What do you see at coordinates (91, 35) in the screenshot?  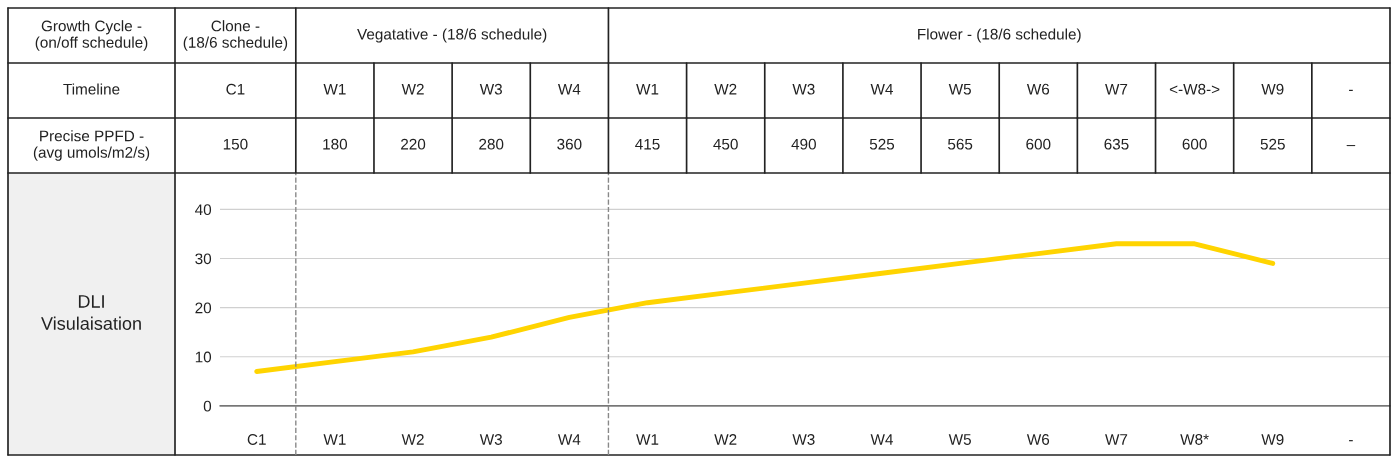 I see `text: Growth Cycle - (on/off schedule)` at bounding box center [91, 35].